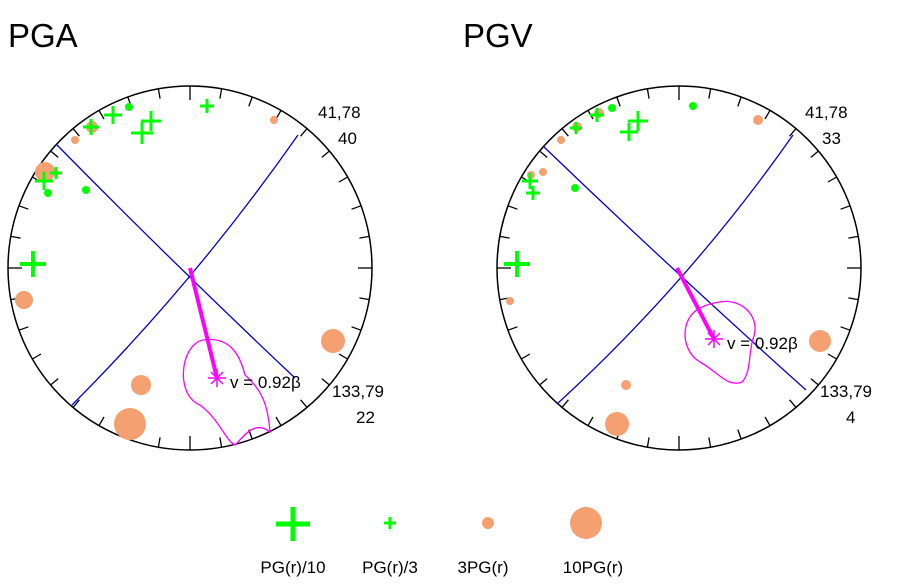  Describe the element at coordinates (358, 391) in the screenshot. I see `pga-plane2-label: 133,79` at that location.